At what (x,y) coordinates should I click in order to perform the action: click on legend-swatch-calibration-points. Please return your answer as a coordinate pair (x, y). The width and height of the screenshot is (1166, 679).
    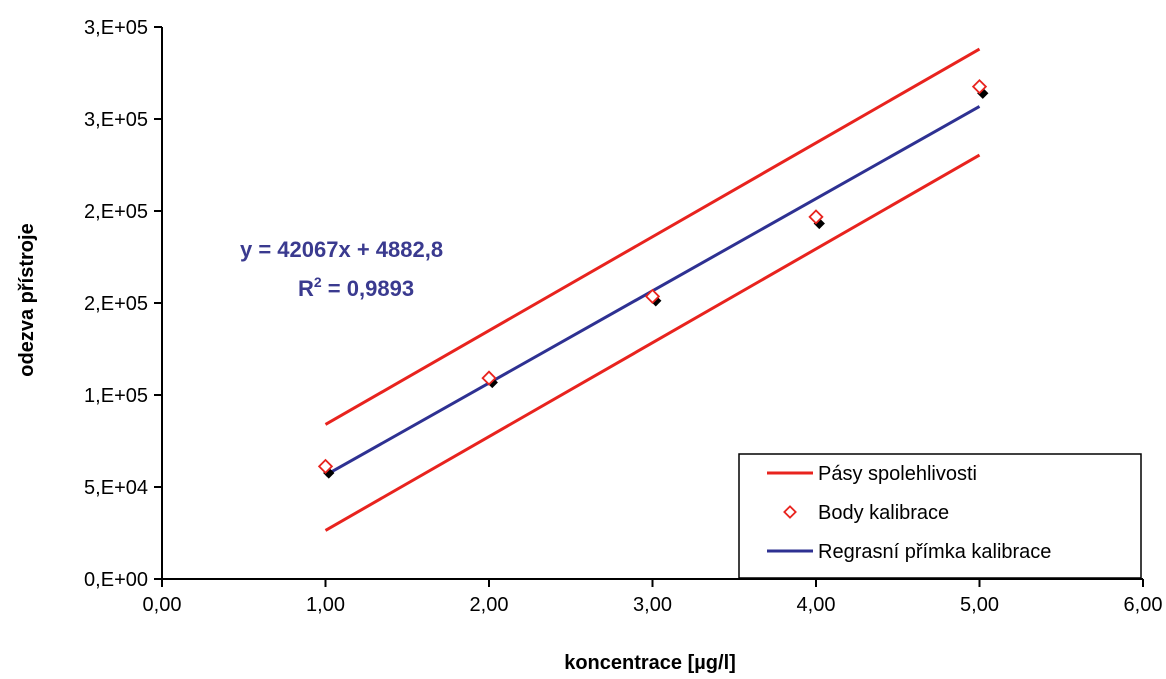
    Looking at the image, I should click on (790, 512).